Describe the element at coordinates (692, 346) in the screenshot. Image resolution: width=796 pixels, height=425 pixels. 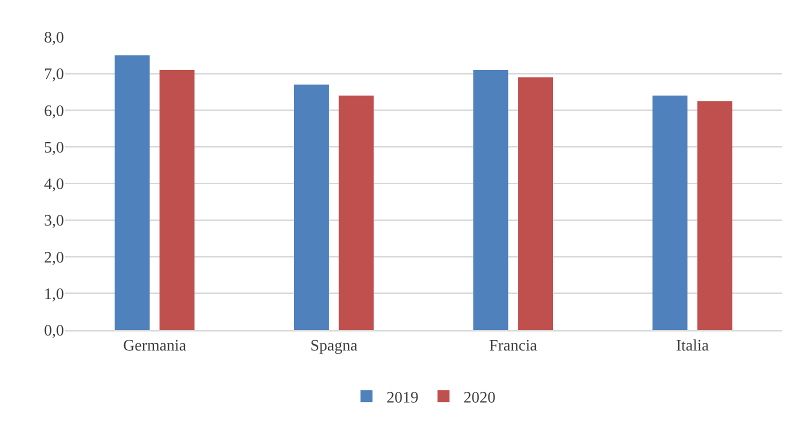
I see `x-tick-label: Italia` at that location.